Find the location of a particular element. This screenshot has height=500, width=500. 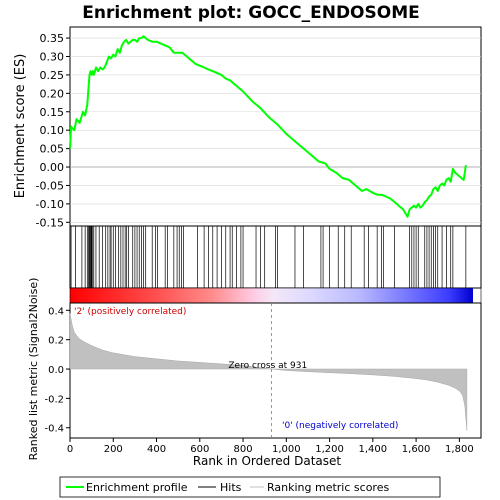

plot-title: Enrichment plot: GOCC_ENDOSOME is located at coordinates (251, 13).